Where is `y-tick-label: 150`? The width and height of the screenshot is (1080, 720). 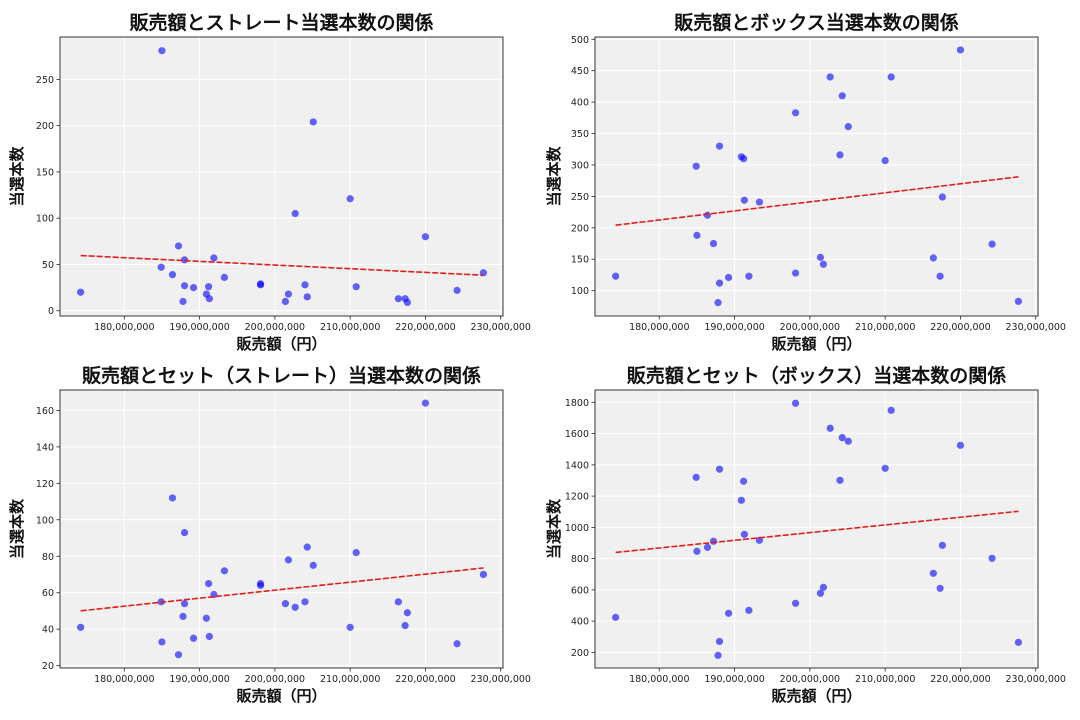 y-tick-label: 150 is located at coordinates (45, 172).